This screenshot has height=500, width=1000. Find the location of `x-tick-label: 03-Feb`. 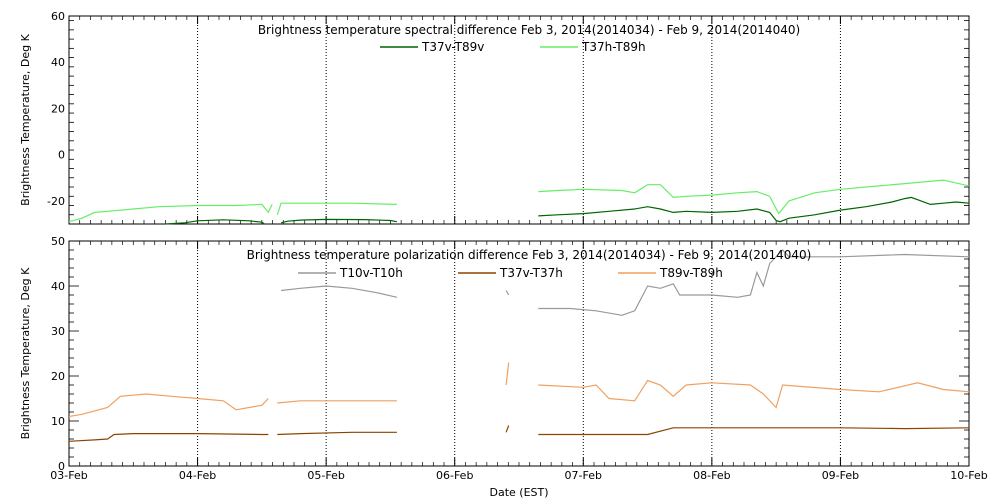

x-tick-label: 03-Feb is located at coordinates (68, 475).